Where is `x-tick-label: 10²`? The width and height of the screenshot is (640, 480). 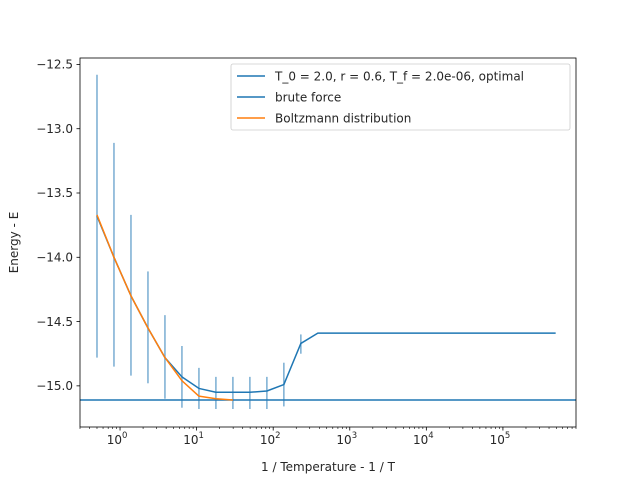
x-tick-label: 10² is located at coordinates (270, 439).